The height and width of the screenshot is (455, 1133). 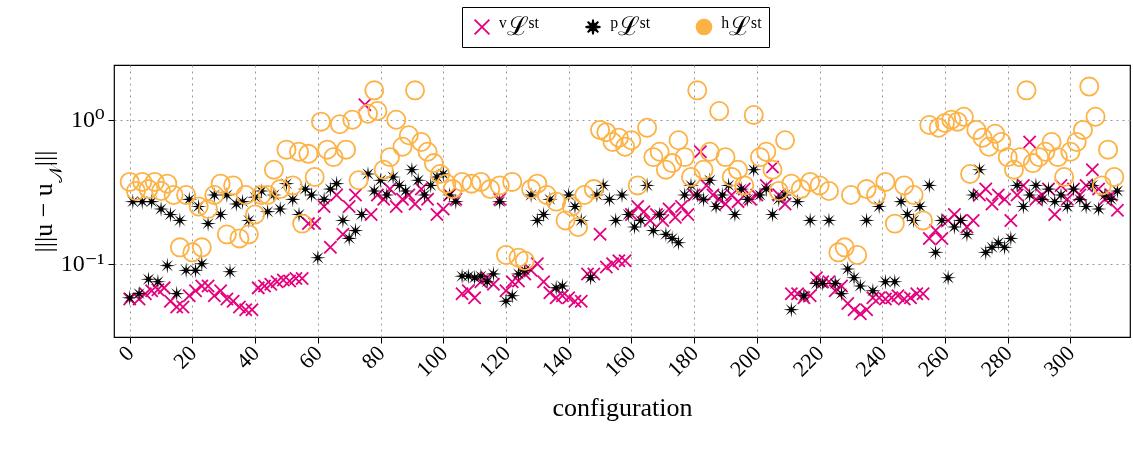 I want to click on legend-label: ᵛℒˢᵗ, so click(x=519, y=26).